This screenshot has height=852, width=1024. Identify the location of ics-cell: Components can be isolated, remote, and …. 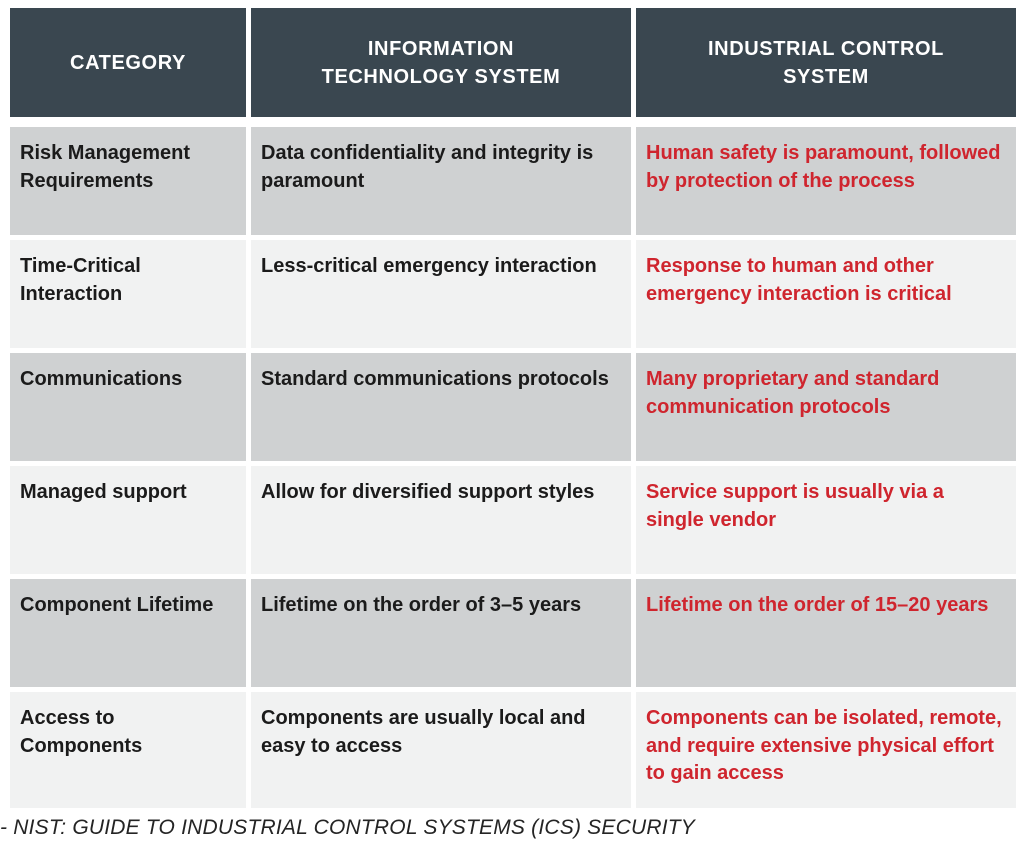
(826, 750).